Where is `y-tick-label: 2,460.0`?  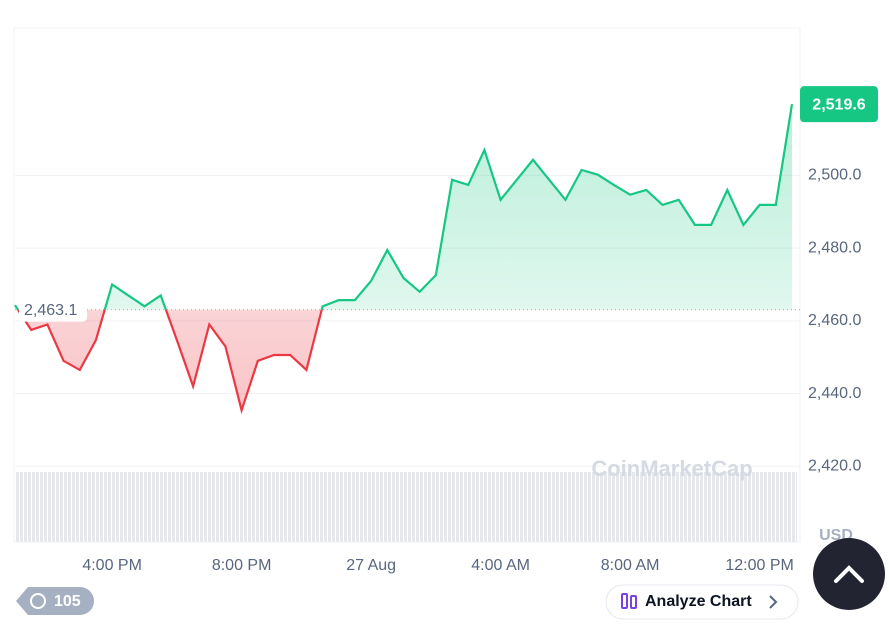 y-tick-label: 2,460.0 is located at coordinates (834, 320).